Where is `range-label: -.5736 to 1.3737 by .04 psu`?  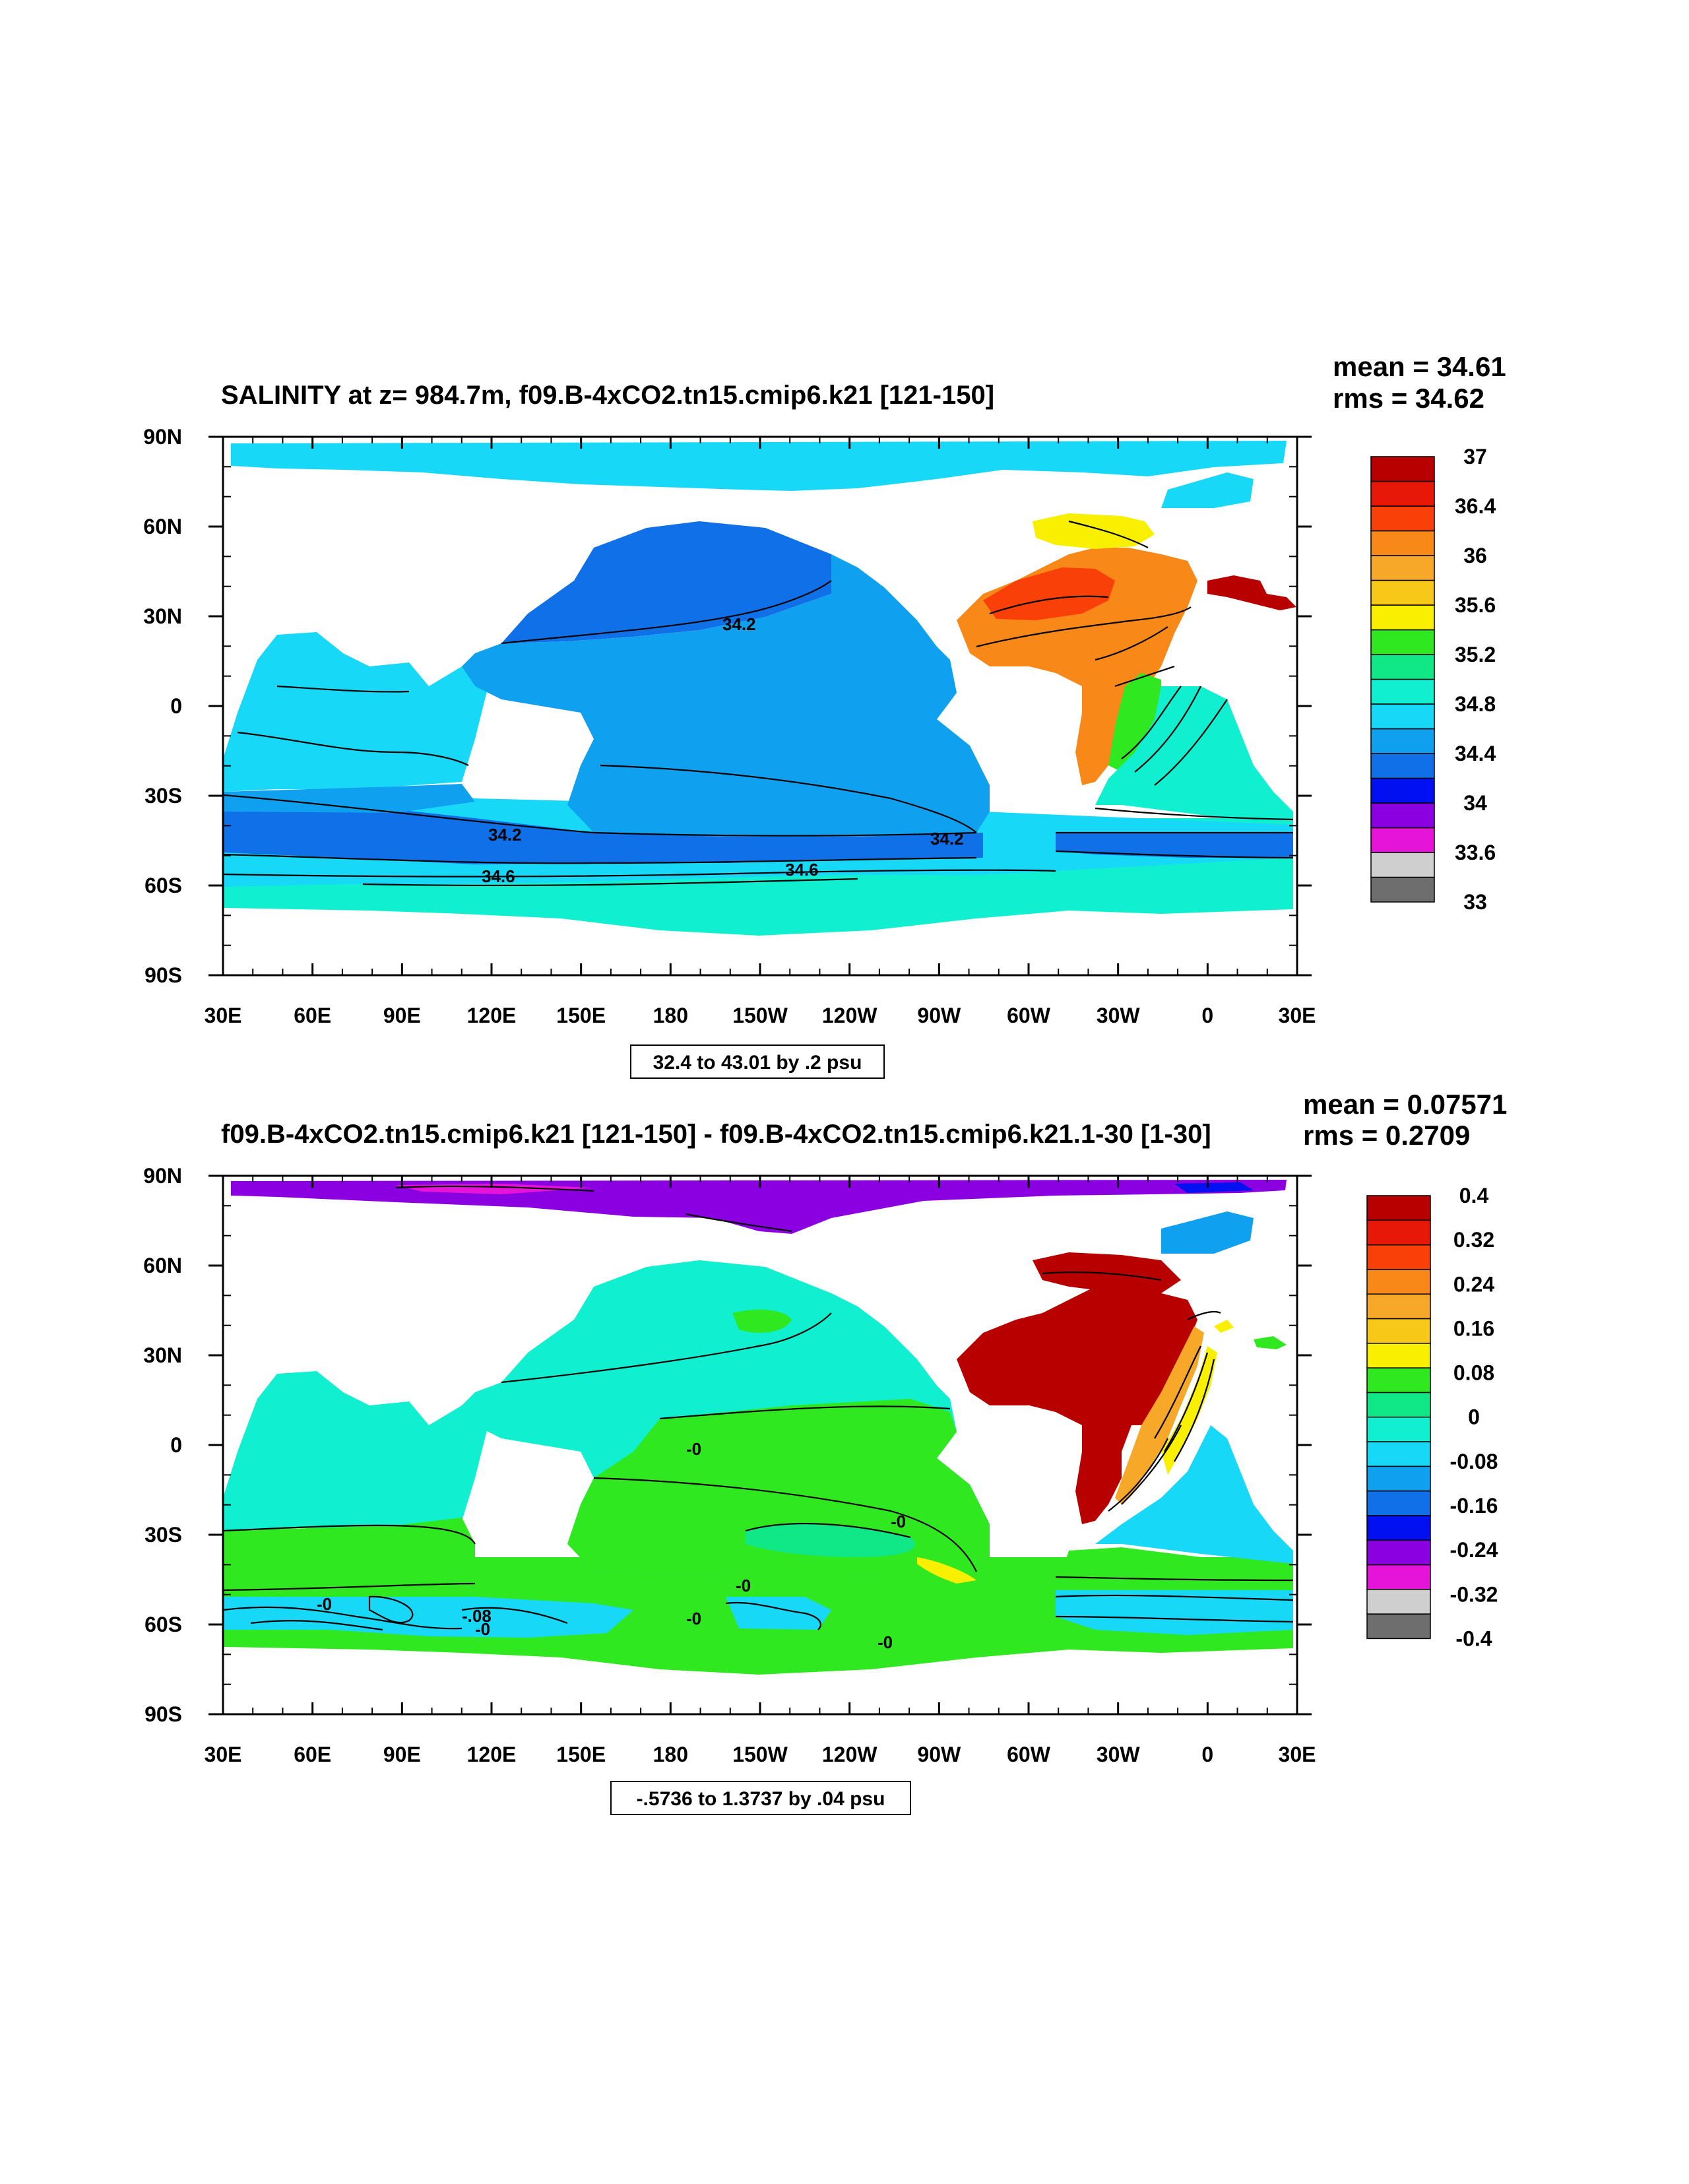
range-label: -.5736 to 1.3737 by .04 psu is located at coordinates (761, 1799).